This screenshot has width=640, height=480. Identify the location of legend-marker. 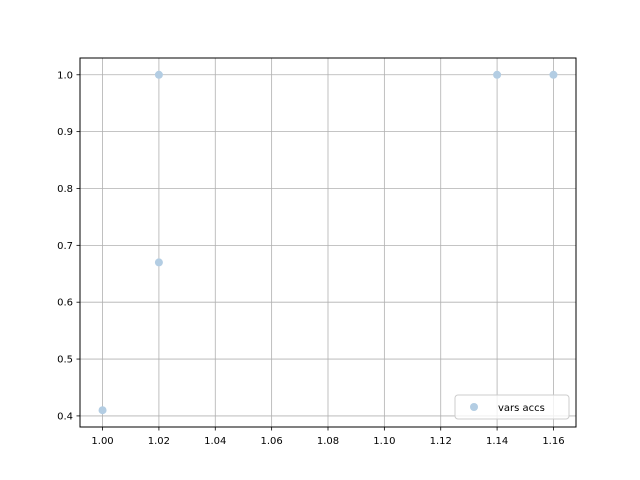
(474, 407).